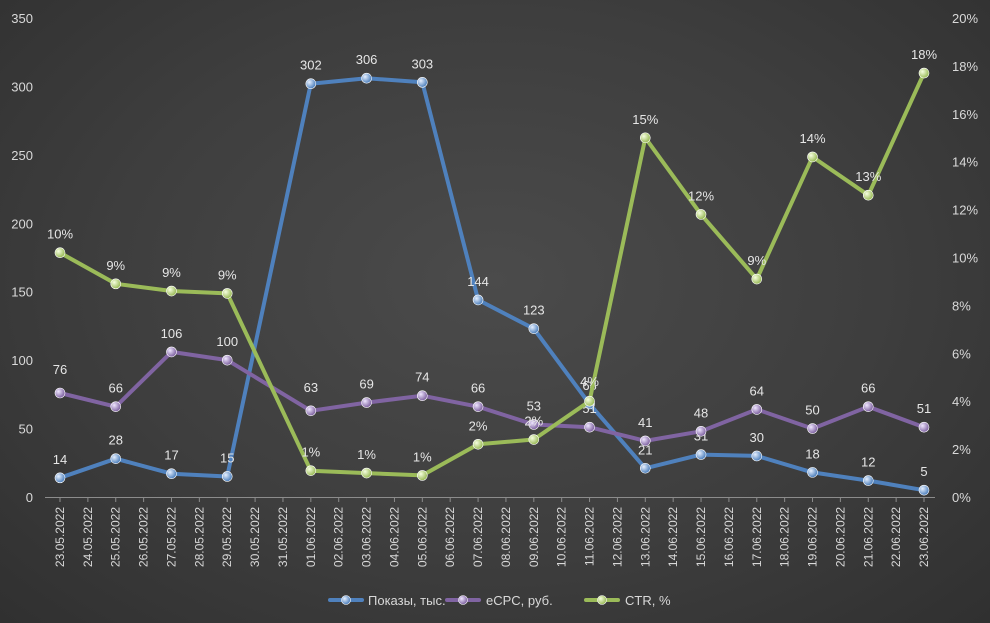 This screenshot has width=990, height=623. Describe the element at coordinates (116, 440) in the screenshot. I see `series-0-data-label: 28` at that location.